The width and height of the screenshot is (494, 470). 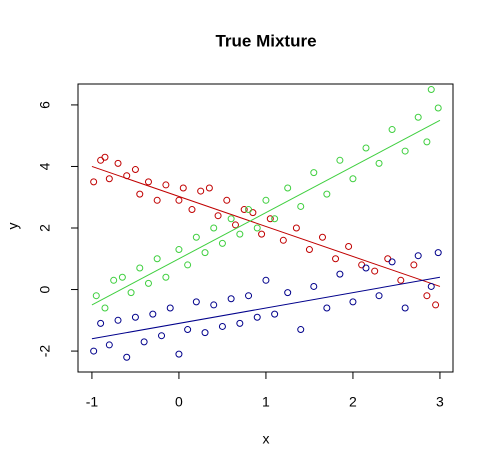 What do you see at coordinates (266, 308) in the screenshot?
I see `fit-line` at bounding box center [266, 308].